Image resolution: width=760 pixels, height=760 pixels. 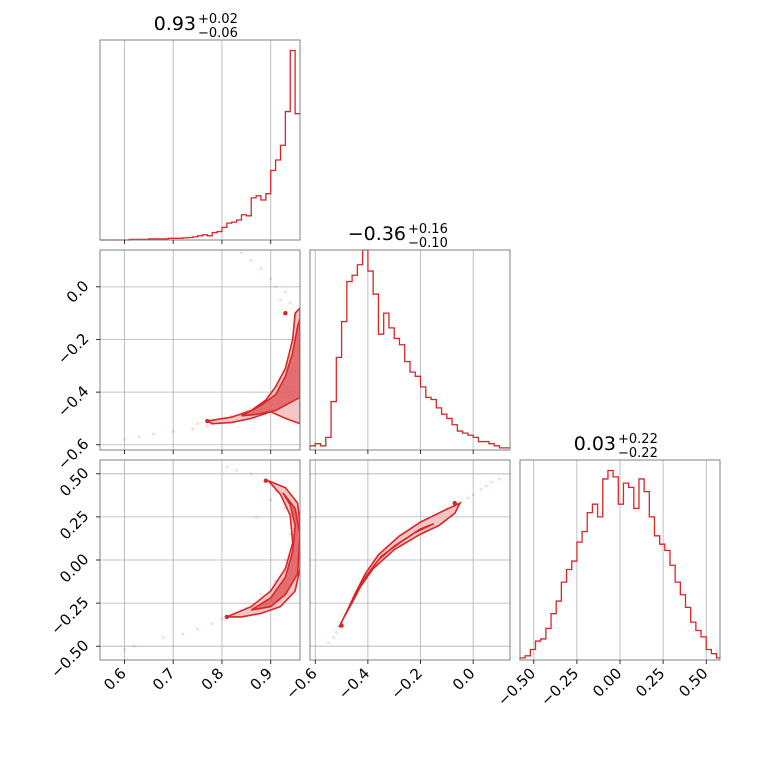 I want to click on title-upper-error: +0.02, so click(x=218, y=19).